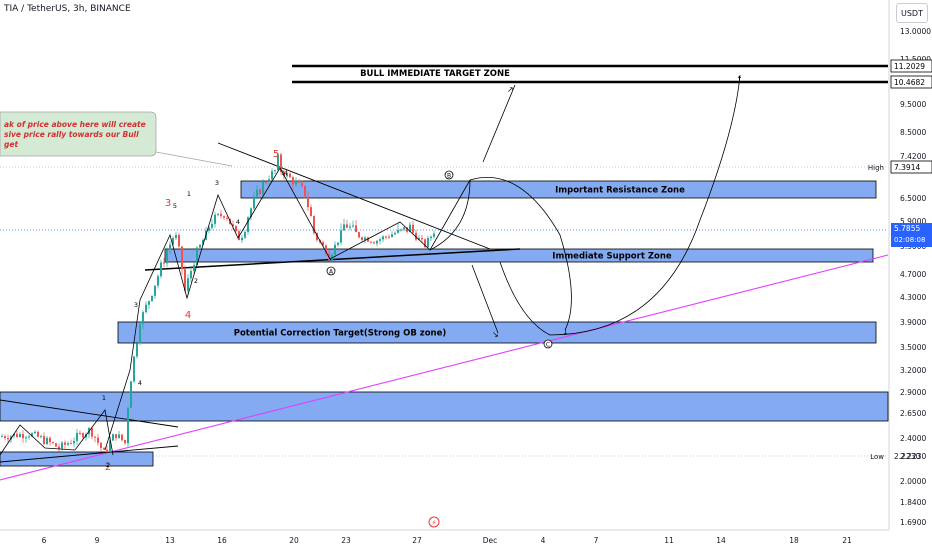 This screenshot has width=932, height=550. What do you see at coordinates (913, 297) in the screenshot?
I see `y-tick-label: 4.3000` at bounding box center [913, 297].